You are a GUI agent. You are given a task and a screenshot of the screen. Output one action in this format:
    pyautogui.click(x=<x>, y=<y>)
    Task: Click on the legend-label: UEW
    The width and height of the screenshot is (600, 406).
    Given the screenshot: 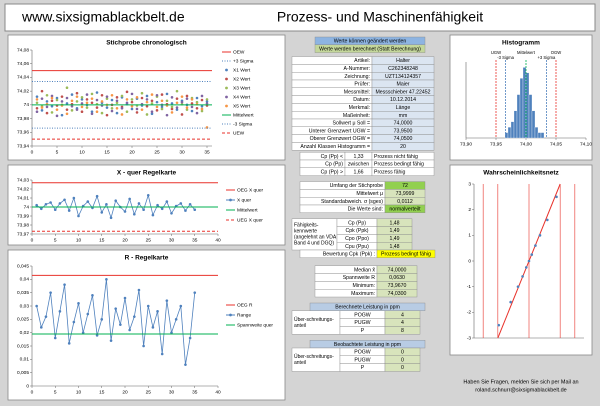 What is the action you would take?
    pyautogui.click(x=239, y=133)
    